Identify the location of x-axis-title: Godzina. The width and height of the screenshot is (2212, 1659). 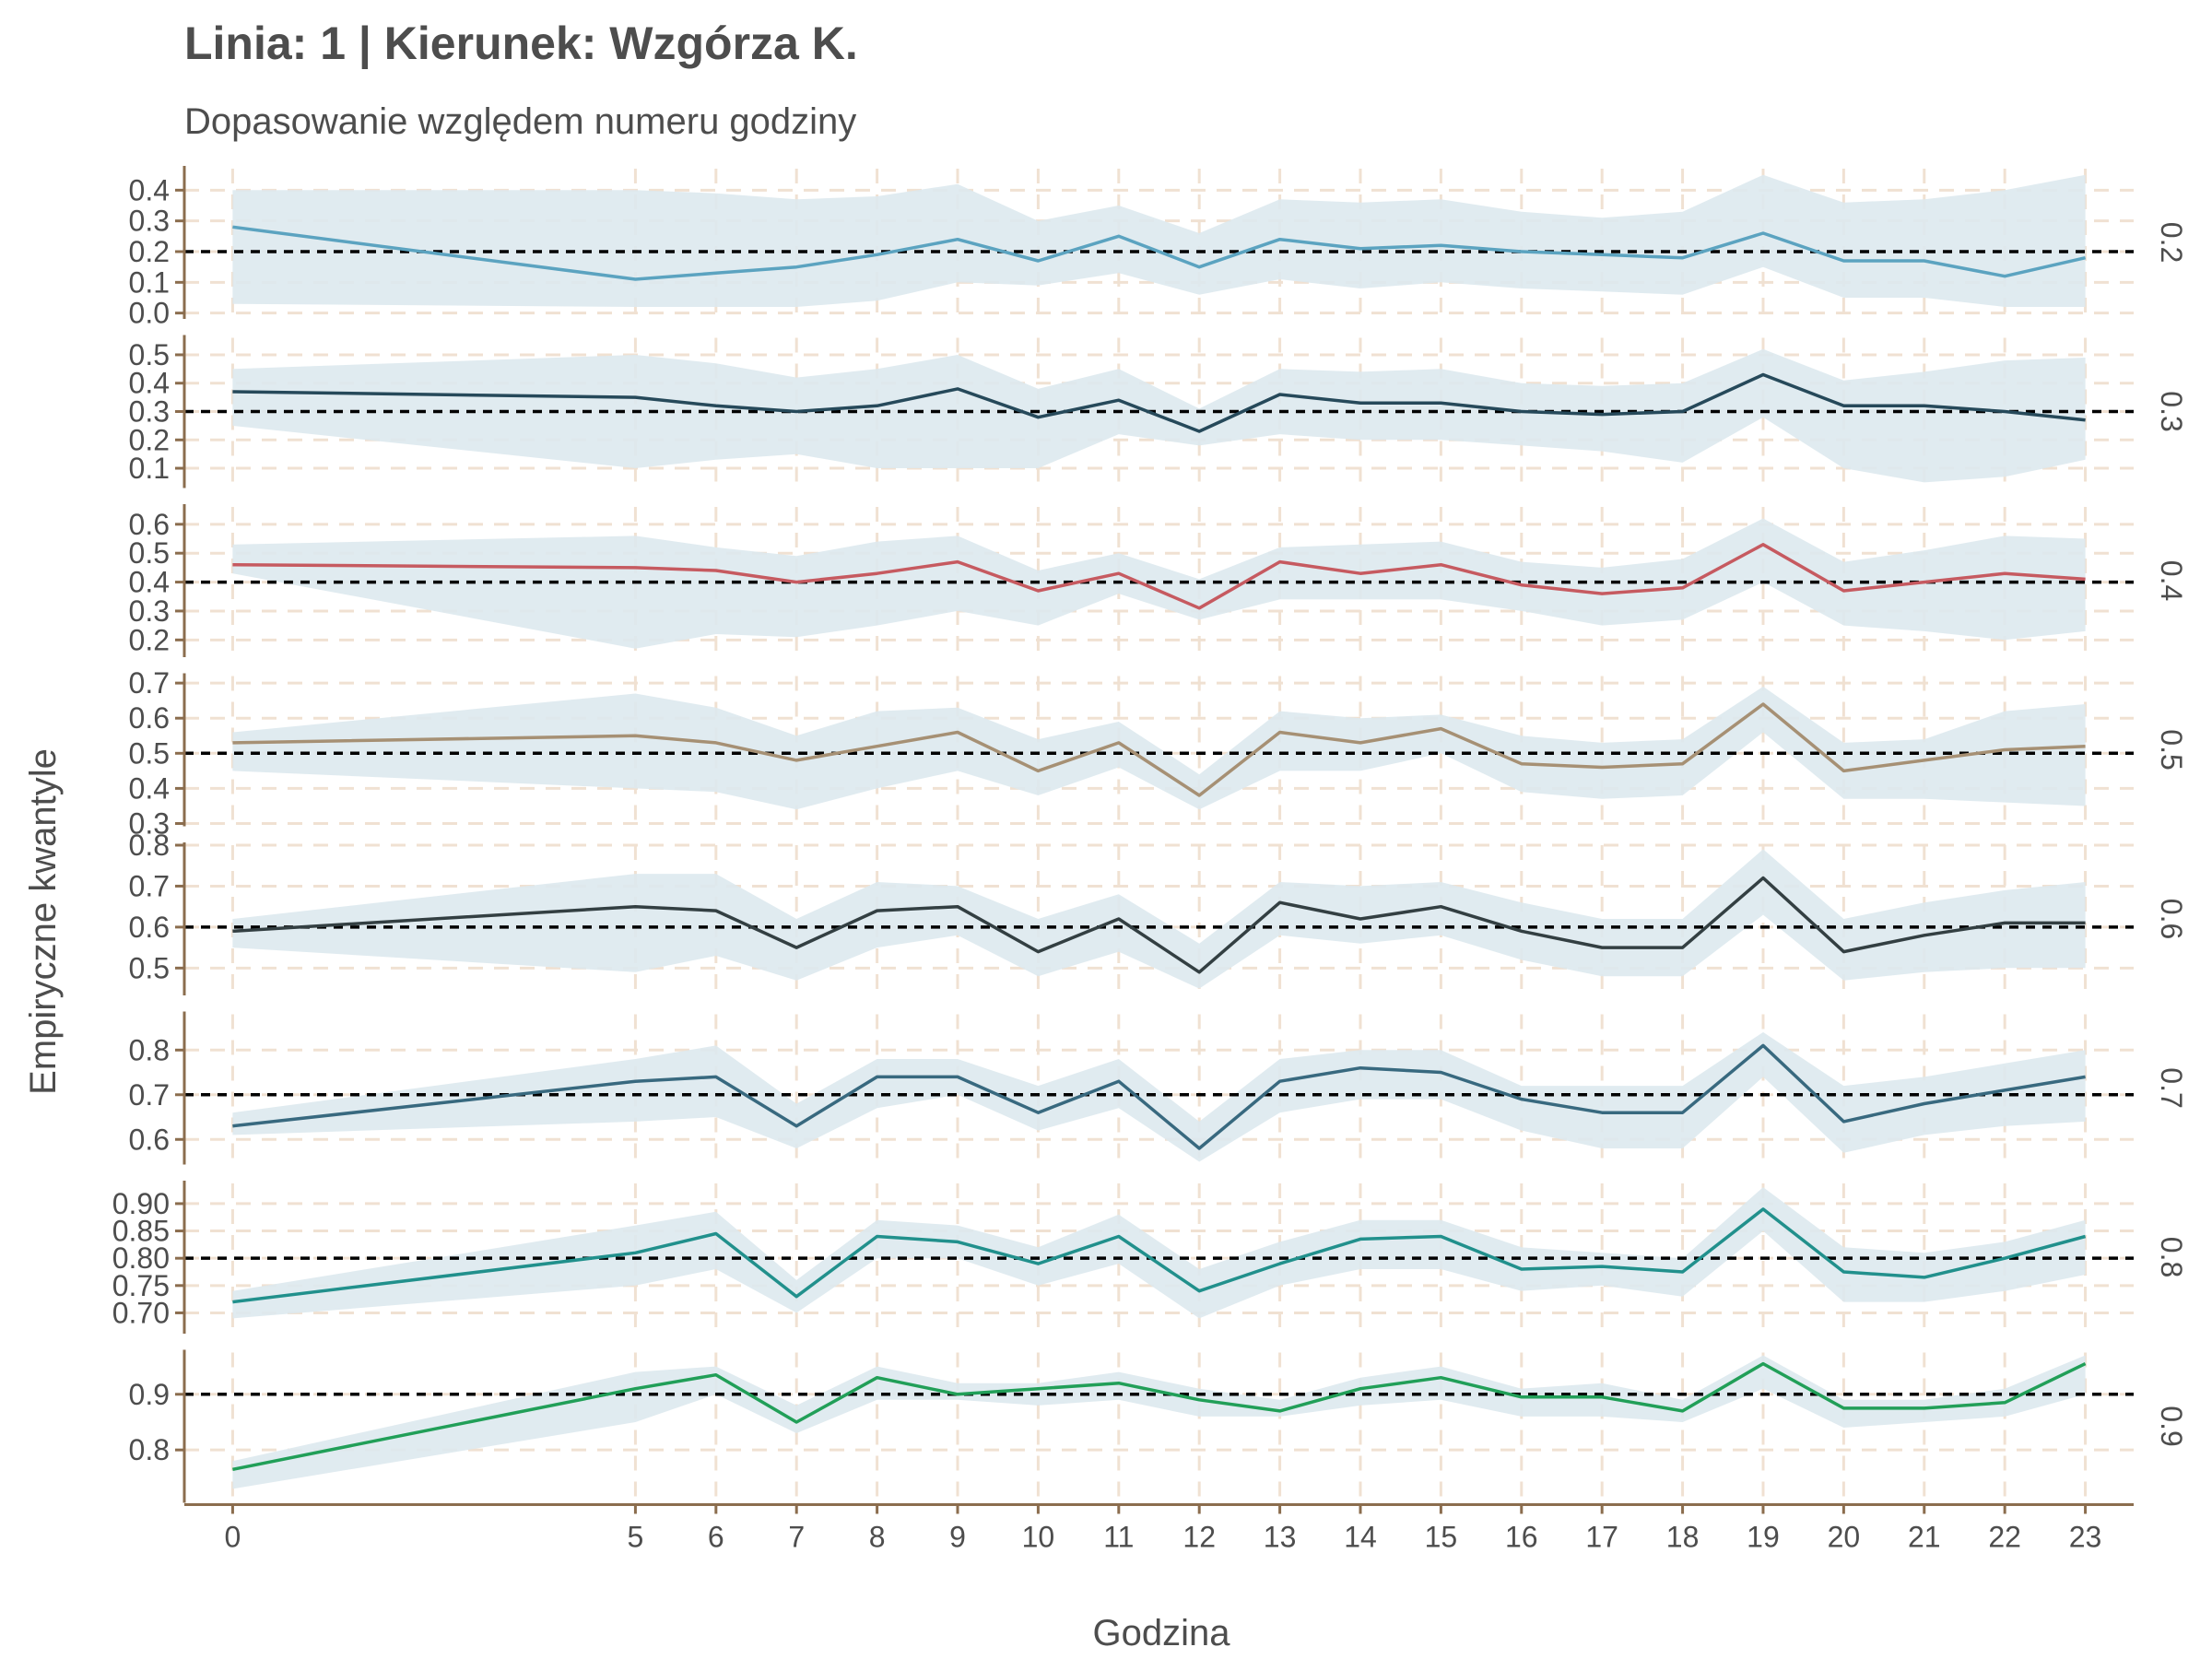
(1162, 1633).